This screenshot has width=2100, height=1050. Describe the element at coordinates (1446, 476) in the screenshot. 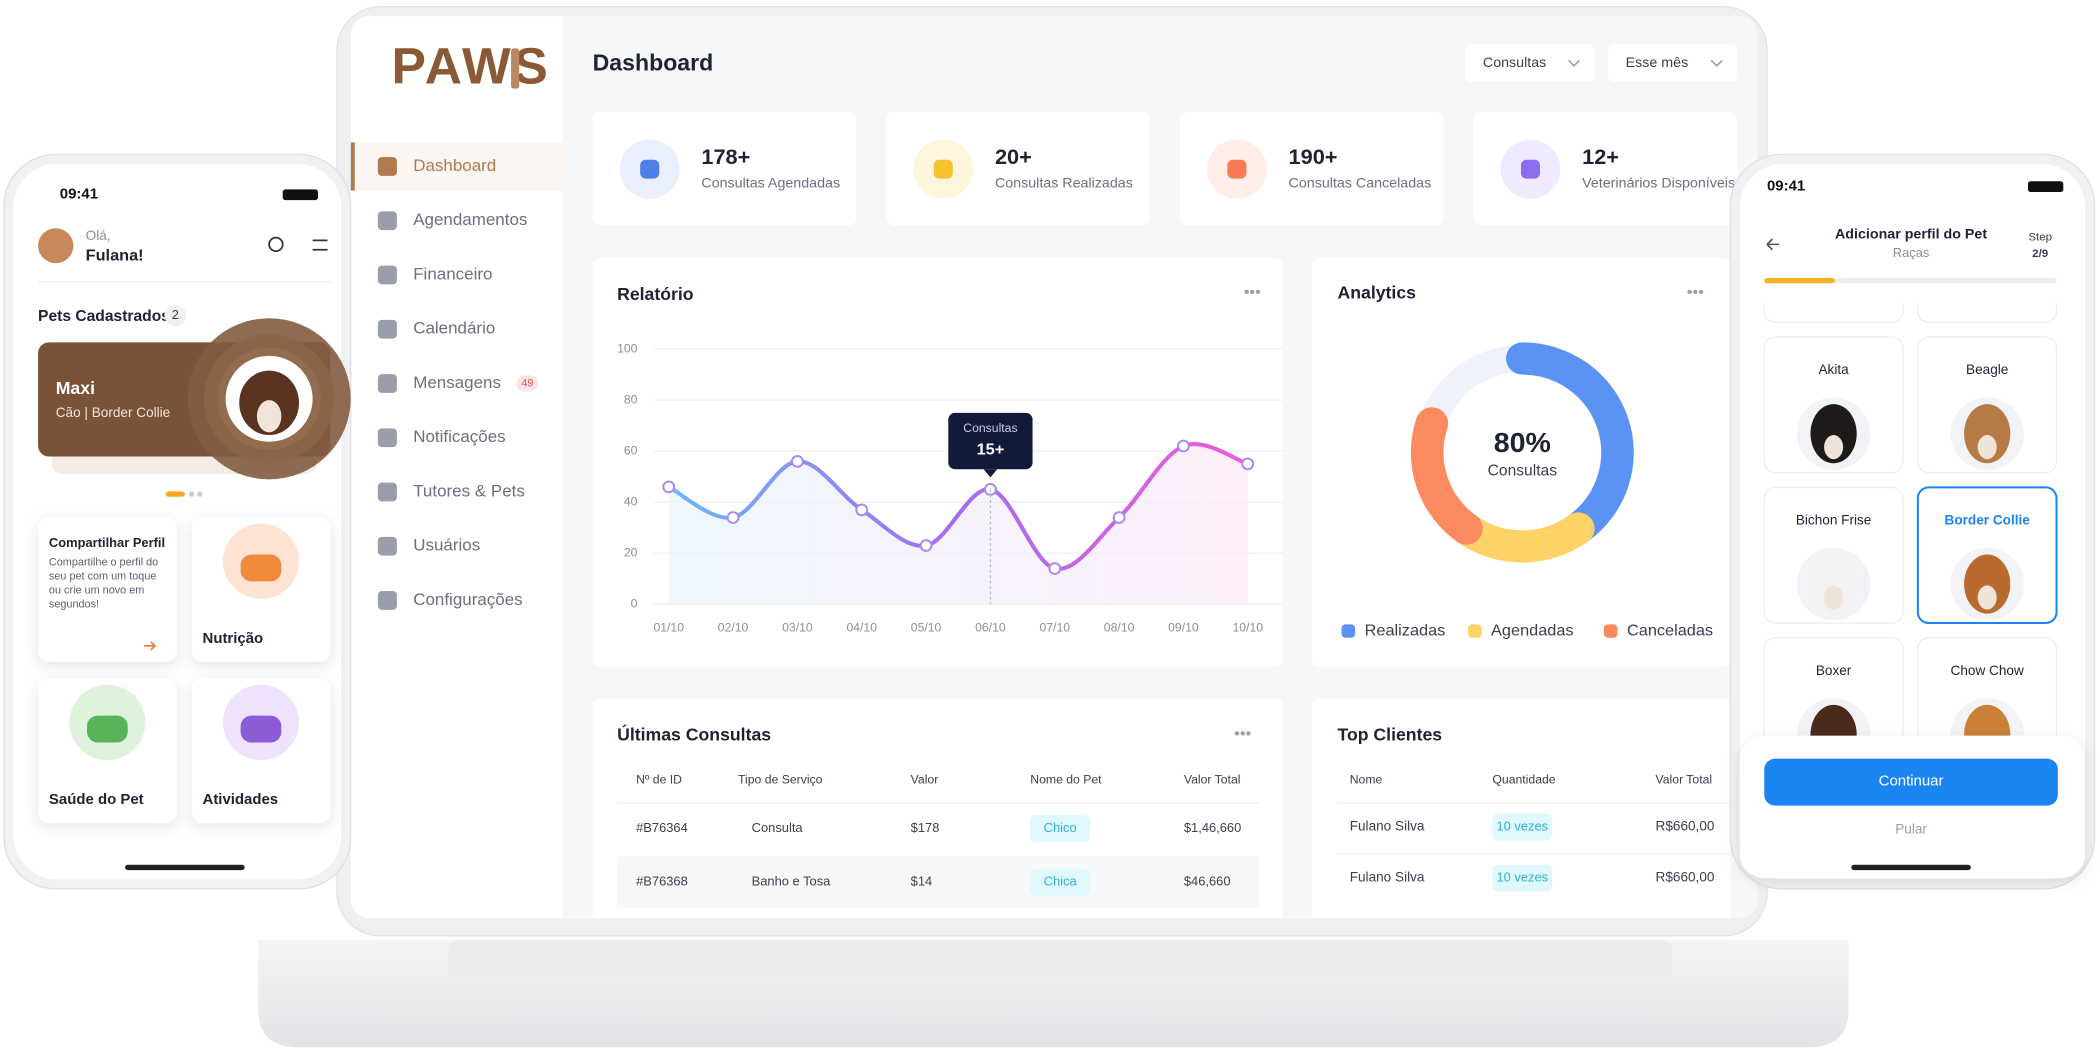

I see `donut-segment` at that location.